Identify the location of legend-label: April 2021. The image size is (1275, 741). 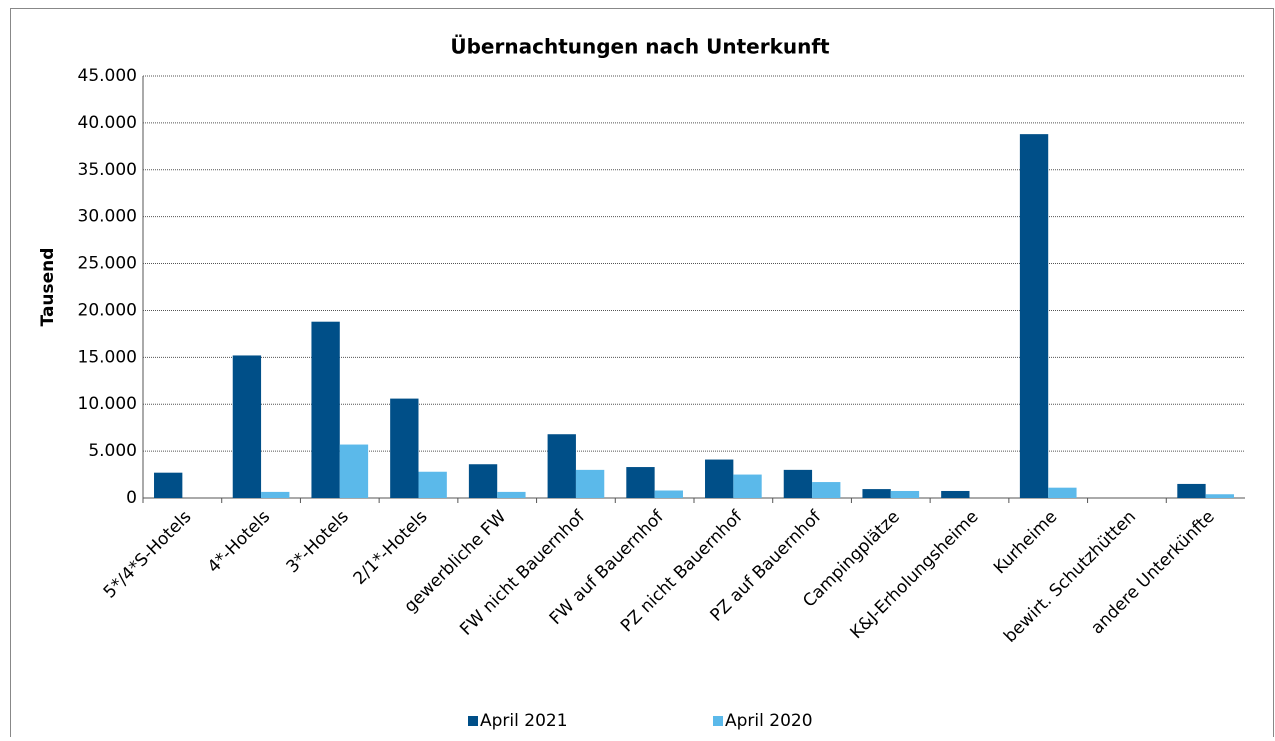
(524, 721).